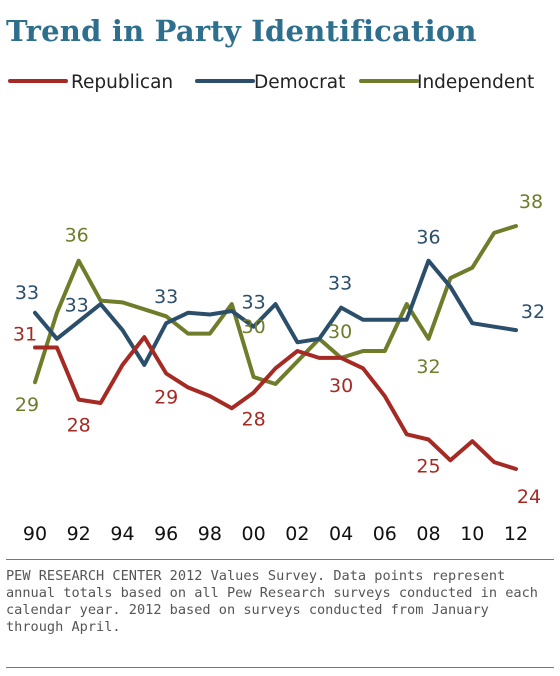 The height and width of the screenshot is (676, 560). Describe the element at coordinates (166, 297) in the screenshot. I see `data-label-democrat-1996: 33` at that location.